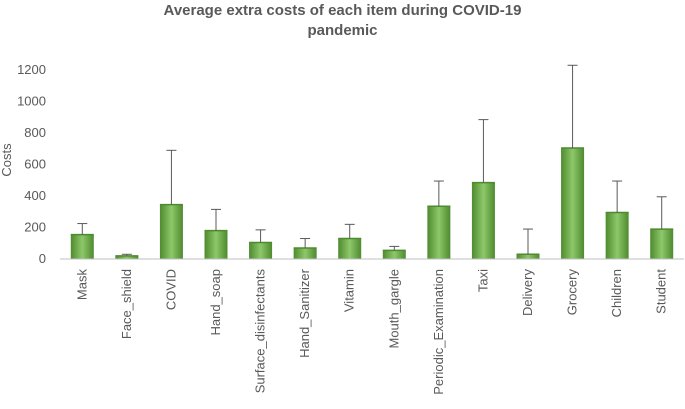 The width and height of the screenshot is (685, 409). I want to click on x-tick-label: Surface_disinfectants, so click(260, 331).